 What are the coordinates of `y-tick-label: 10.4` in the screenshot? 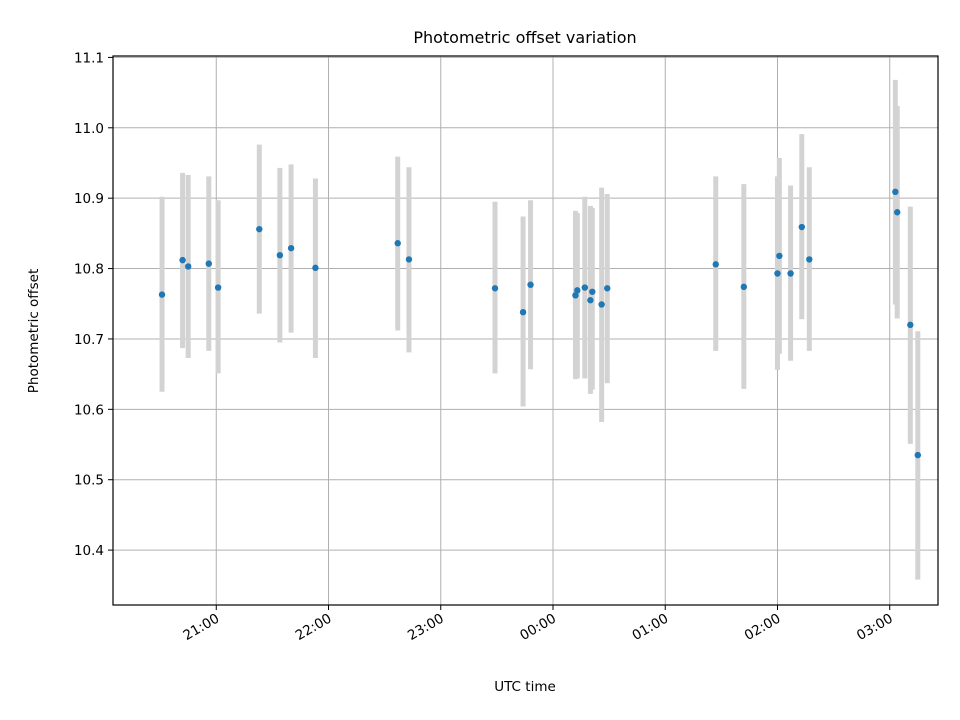 It's located at (89, 551).